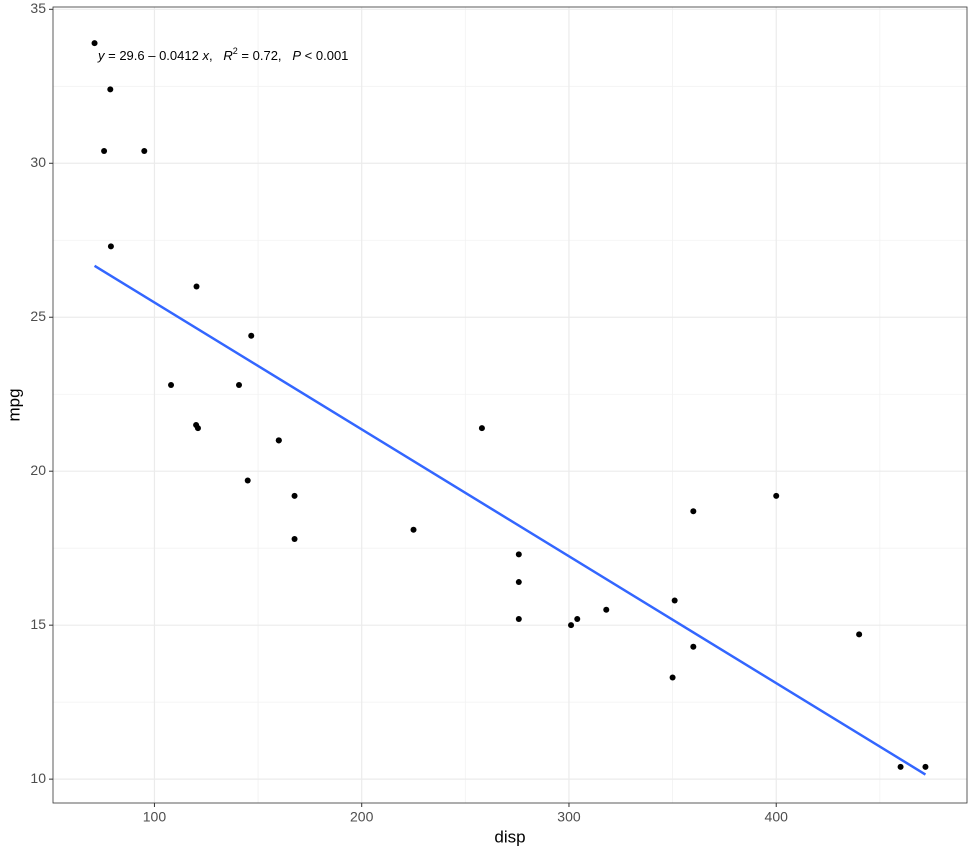  Describe the element at coordinates (38, 778) in the screenshot. I see `y-tick-label: 10` at that location.